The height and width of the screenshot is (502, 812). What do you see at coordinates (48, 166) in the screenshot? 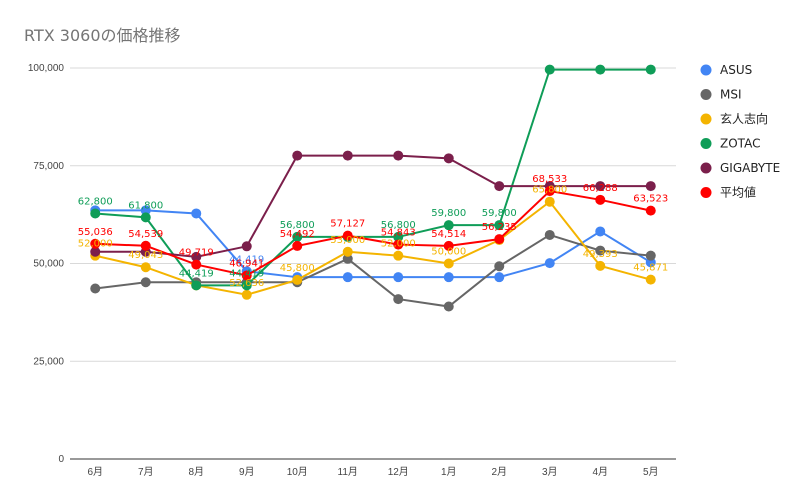
I see `y-tick-label: 75,000` at bounding box center [48, 166].